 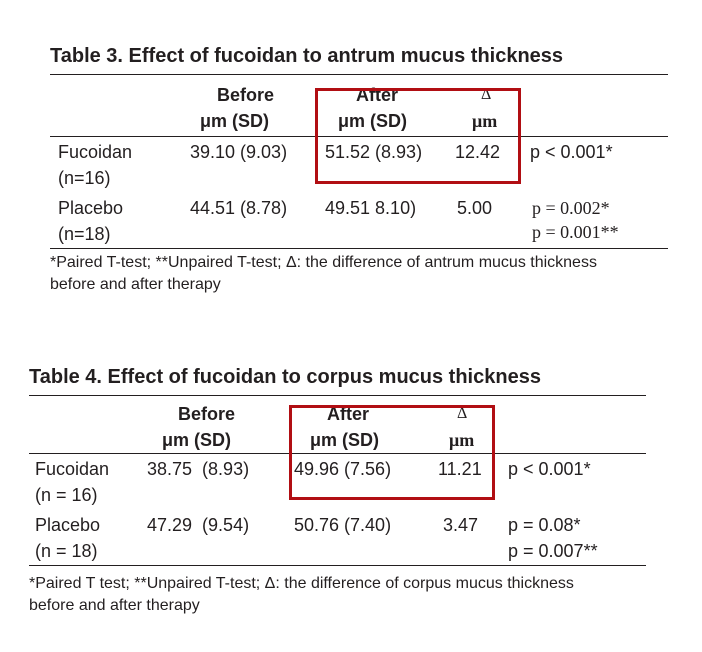 I want to click on table-4-row-placebo-name: Placebo, so click(x=68, y=525).